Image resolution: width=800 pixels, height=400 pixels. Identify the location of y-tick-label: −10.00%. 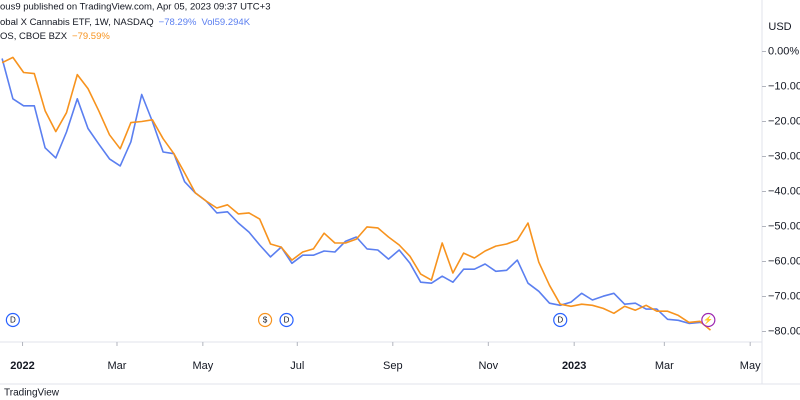
(784, 86).